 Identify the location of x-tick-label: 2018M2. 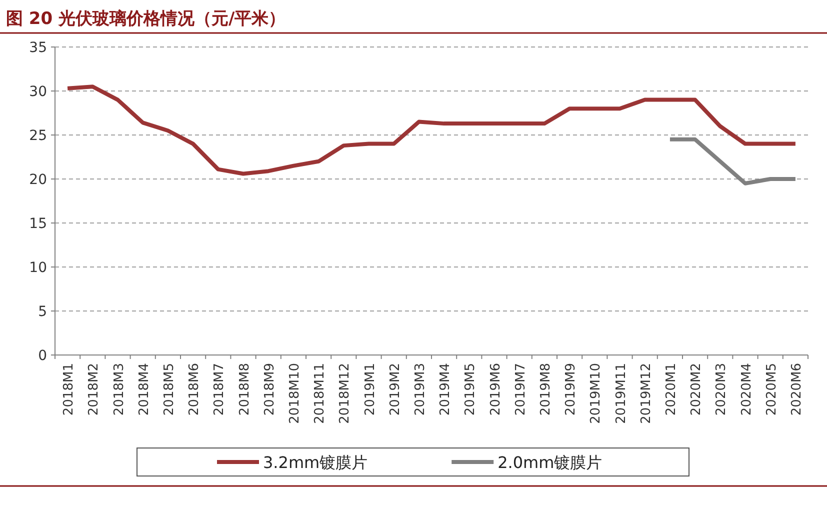
(94, 389).